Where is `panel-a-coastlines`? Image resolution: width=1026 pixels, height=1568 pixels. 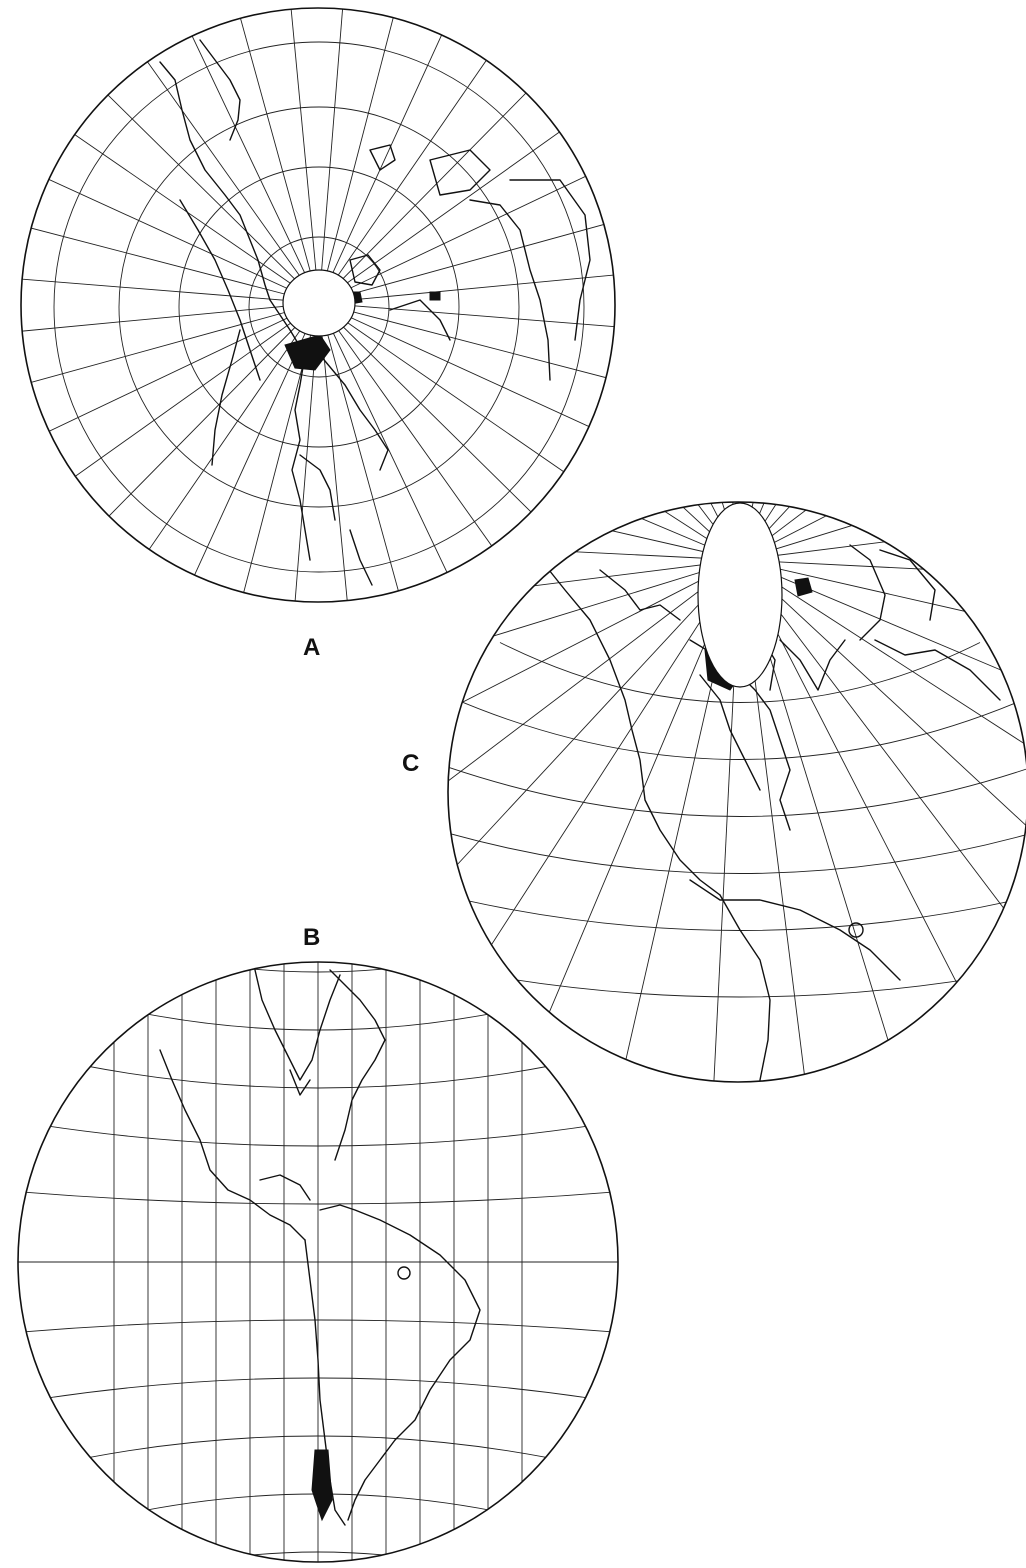
panel-a-coastlines is located at coordinates (375, 312).